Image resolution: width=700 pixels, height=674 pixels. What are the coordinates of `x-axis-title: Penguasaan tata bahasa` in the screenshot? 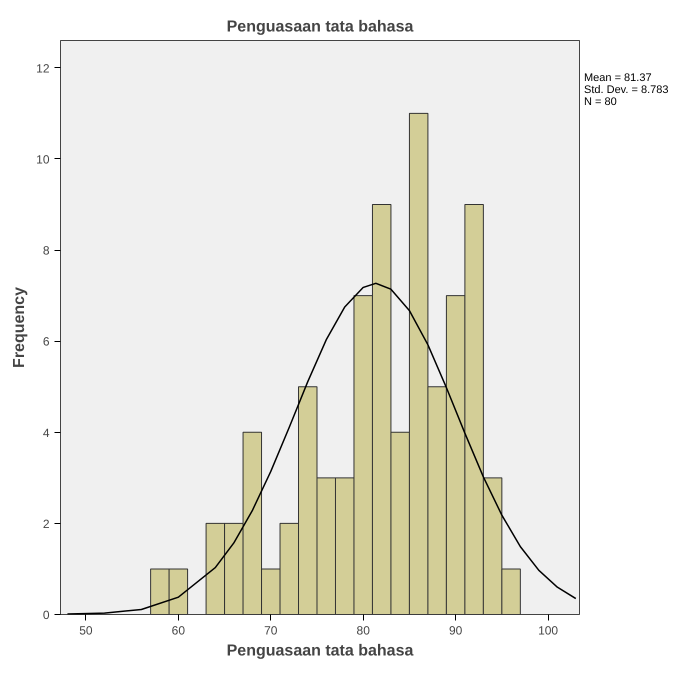 It's located at (320, 651).